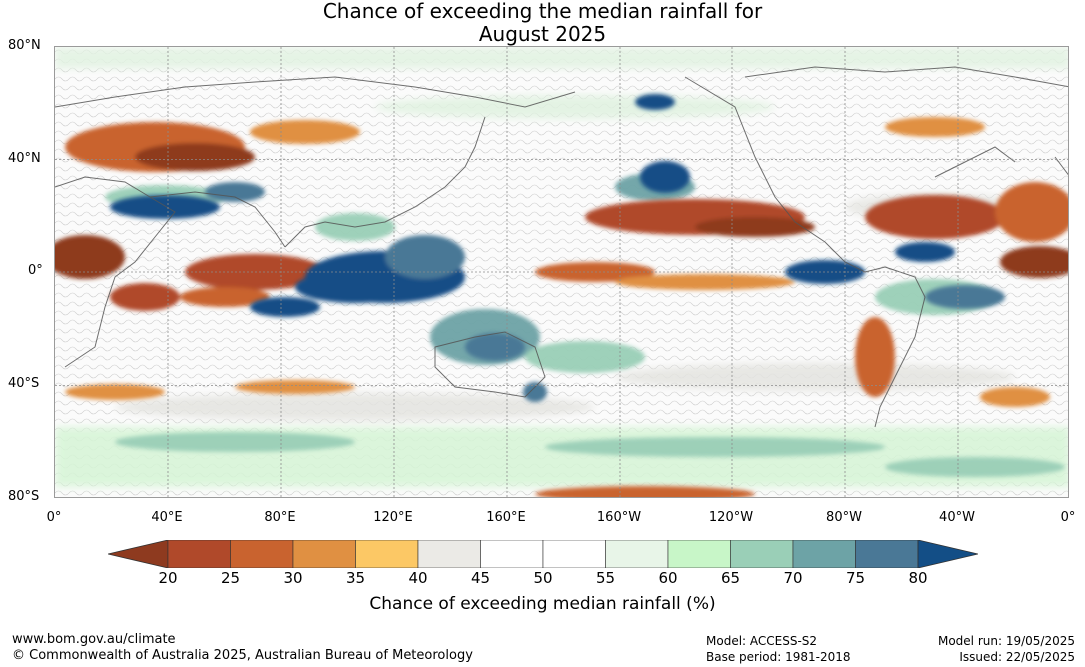 This screenshot has width=1085, height=667. Describe the element at coordinates (605, 578) in the screenshot. I see `colorbar-tick-label: 55` at that location.